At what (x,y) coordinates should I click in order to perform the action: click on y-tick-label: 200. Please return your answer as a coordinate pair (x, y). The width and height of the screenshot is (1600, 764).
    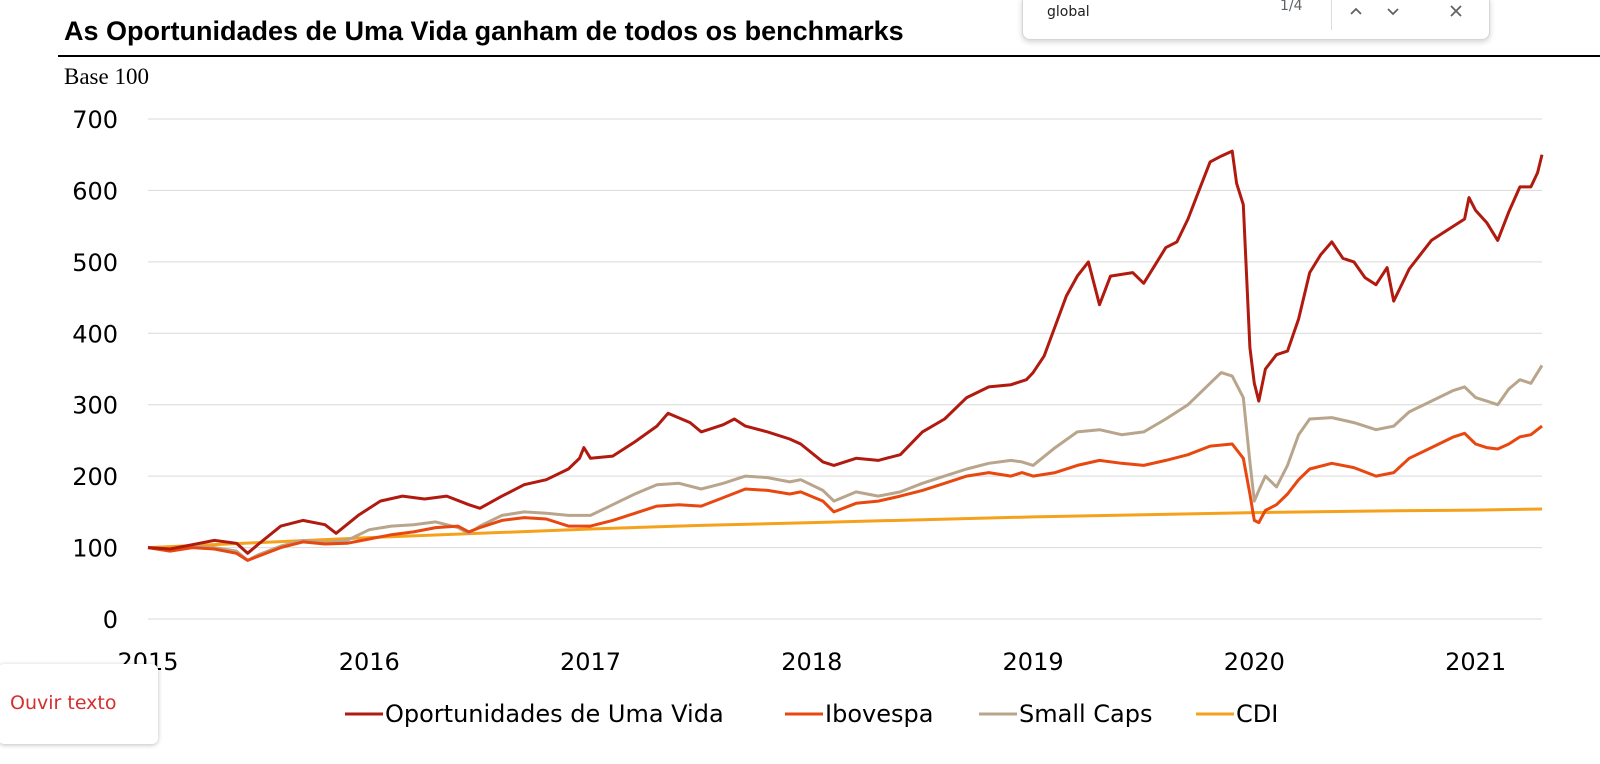
    Looking at the image, I should click on (95, 477).